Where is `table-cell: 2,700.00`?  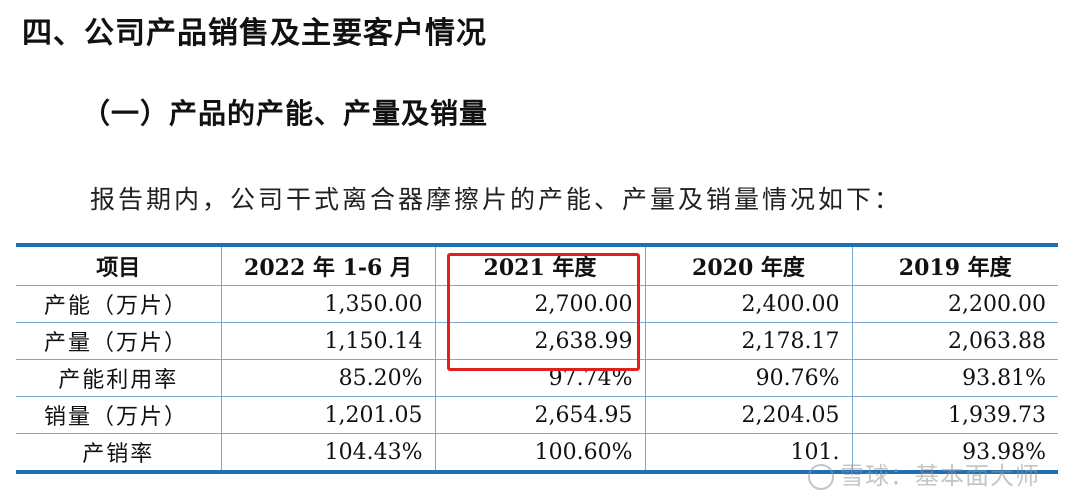 table-cell: 2,700.00 is located at coordinates (540, 304).